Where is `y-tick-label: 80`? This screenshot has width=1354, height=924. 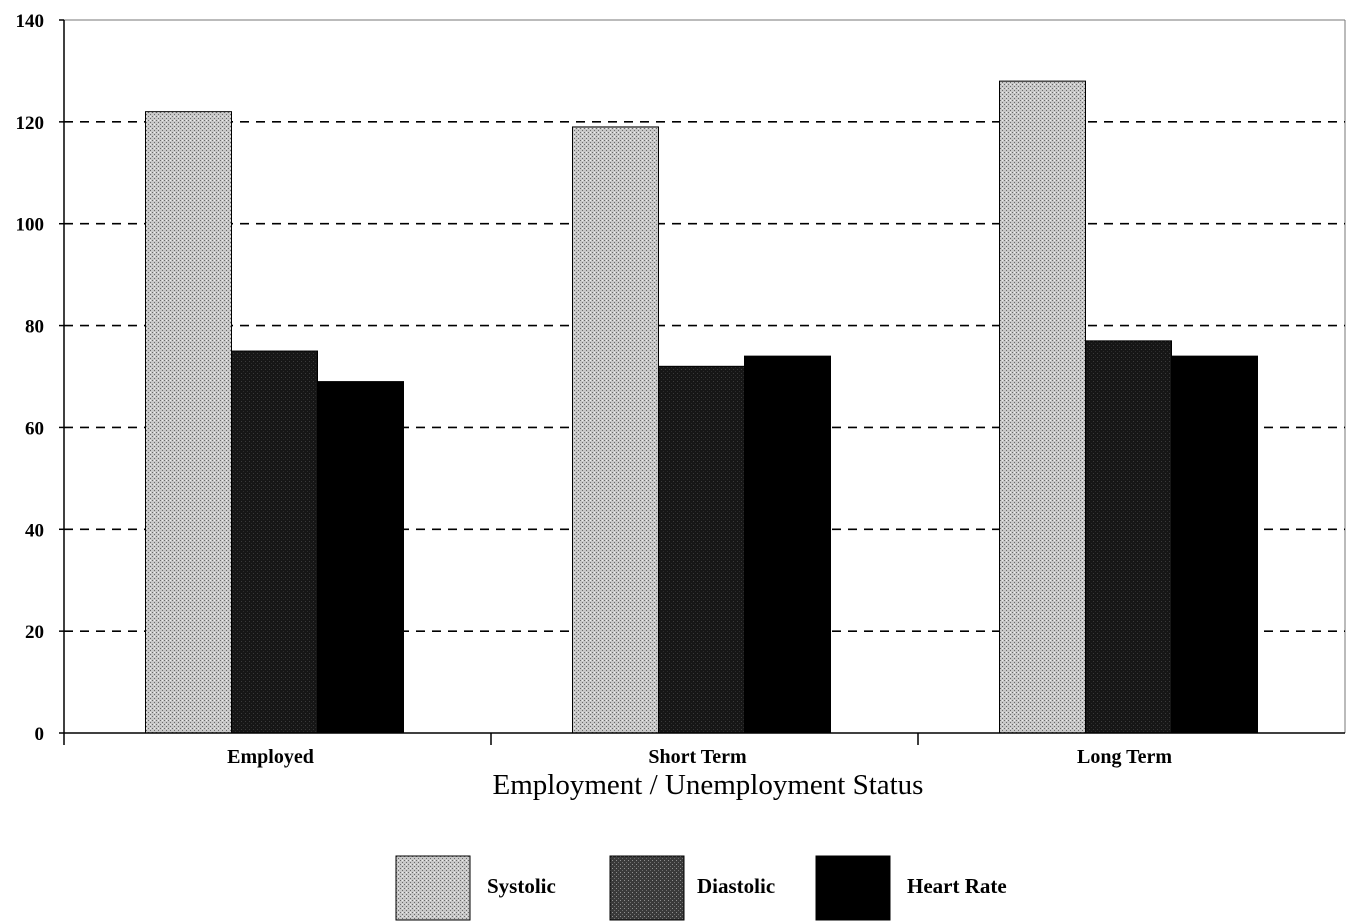 y-tick-label: 80 is located at coordinates (34, 327).